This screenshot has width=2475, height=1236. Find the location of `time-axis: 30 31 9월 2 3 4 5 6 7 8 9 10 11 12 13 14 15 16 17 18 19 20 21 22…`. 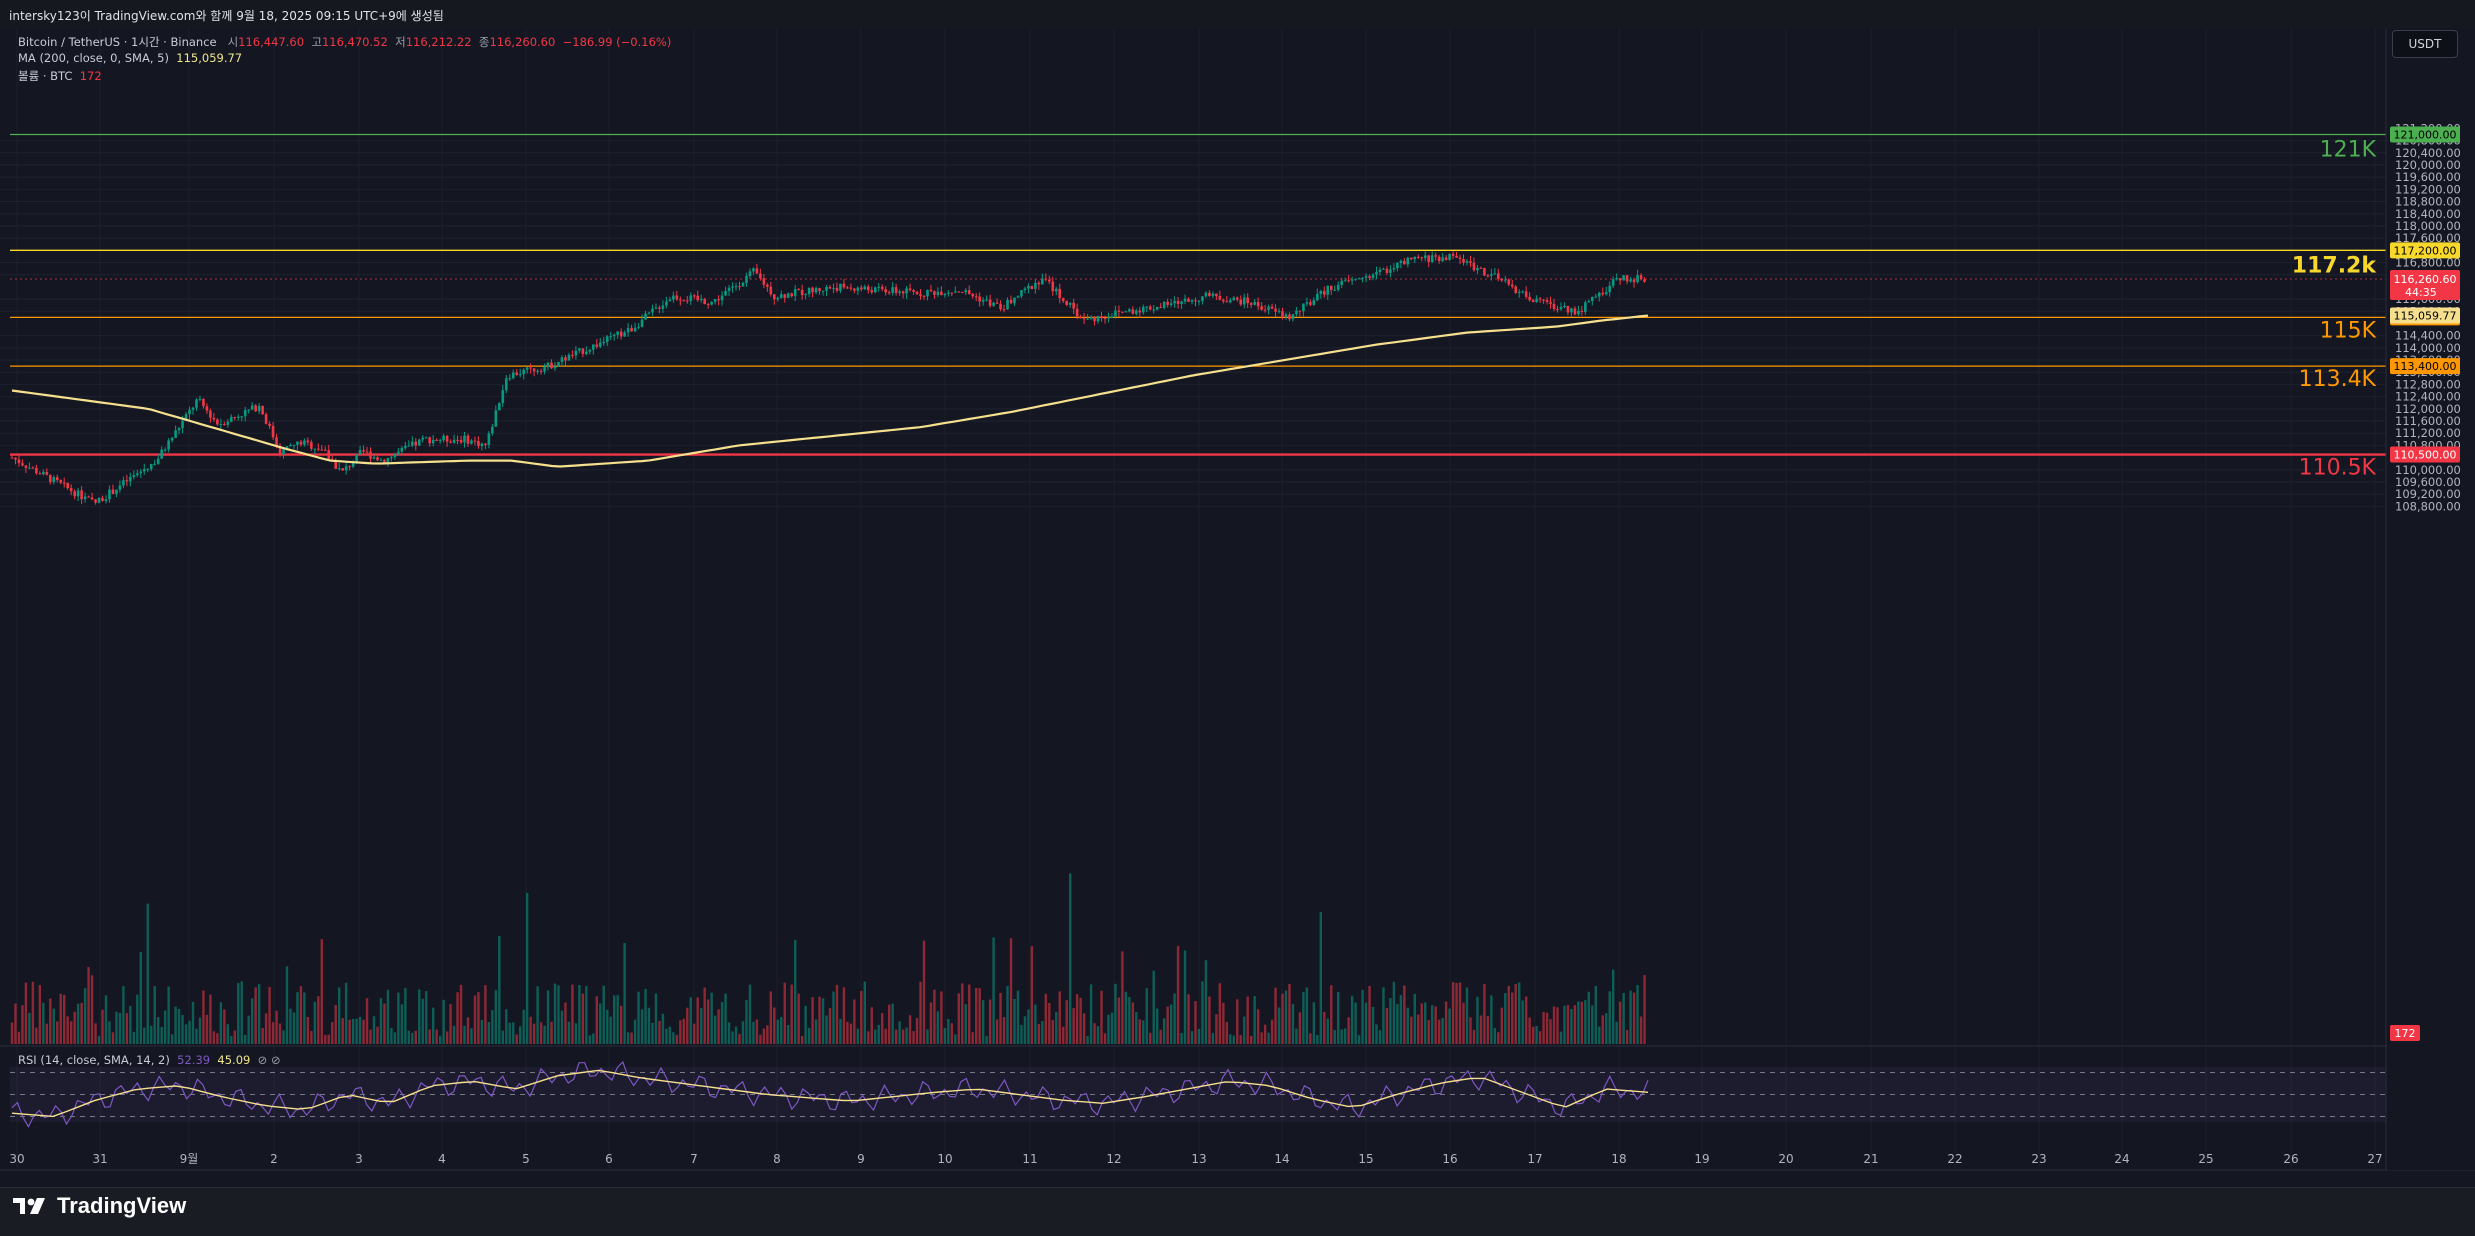

time-axis: 30 31 9월 2 3 4 5 6 7 8 9 10 11 12 13 14 15 16 17 18 19 20 21 22… is located at coordinates (1195, 1159).